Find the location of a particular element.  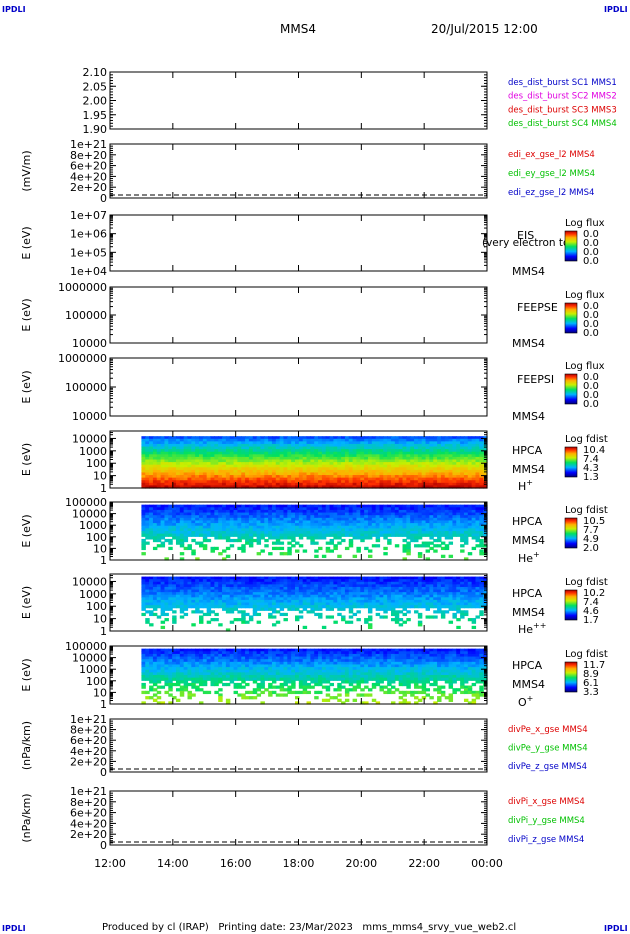

y-axis-label: E (eV) is located at coordinates (26, 459).